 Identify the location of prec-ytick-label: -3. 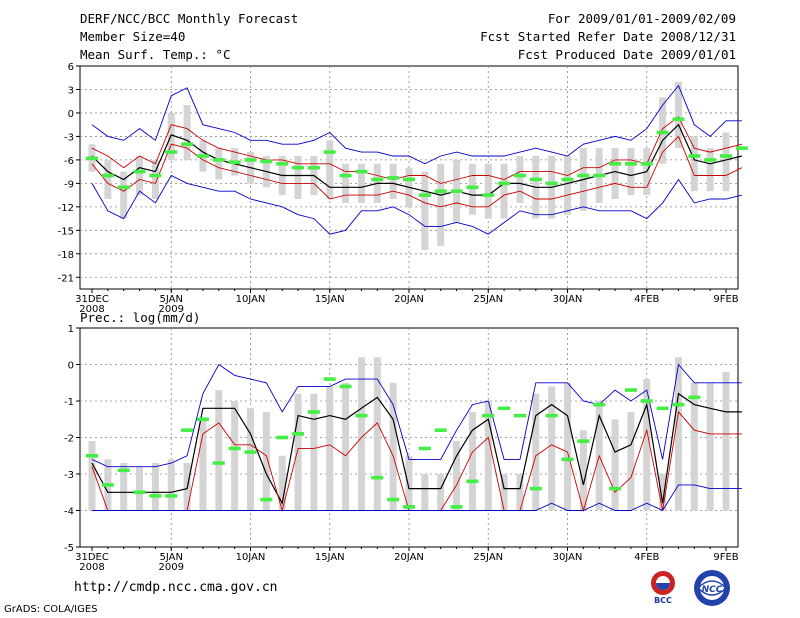
(69, 475).